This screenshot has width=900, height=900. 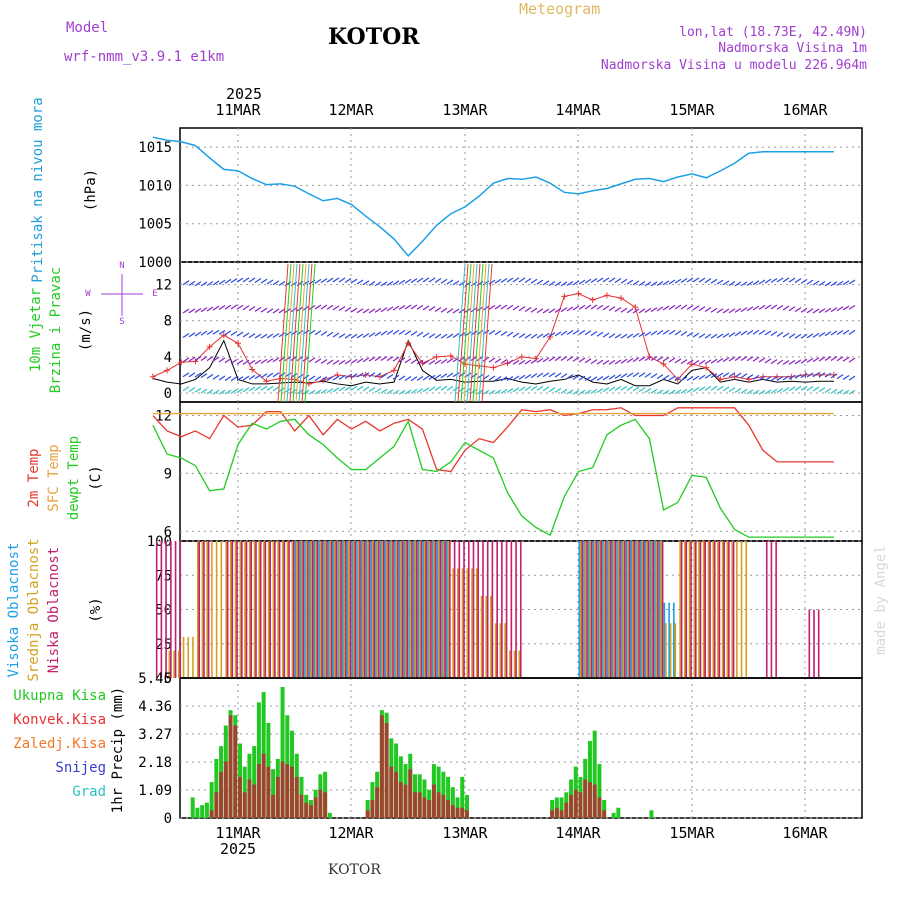 What do you see at coordinates (74, 478) in the screenshot?
I see `dewpt-axis-label: dewpt Temp` at bounding box center [74, 478].